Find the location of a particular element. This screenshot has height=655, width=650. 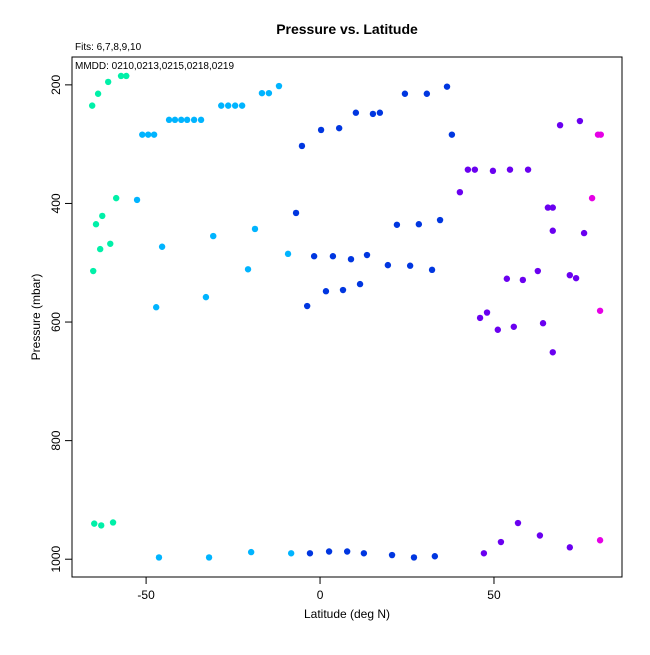

annotation: MMDD: 0210,0213,0215,0218,0219 is located at coordinates (154, 66).